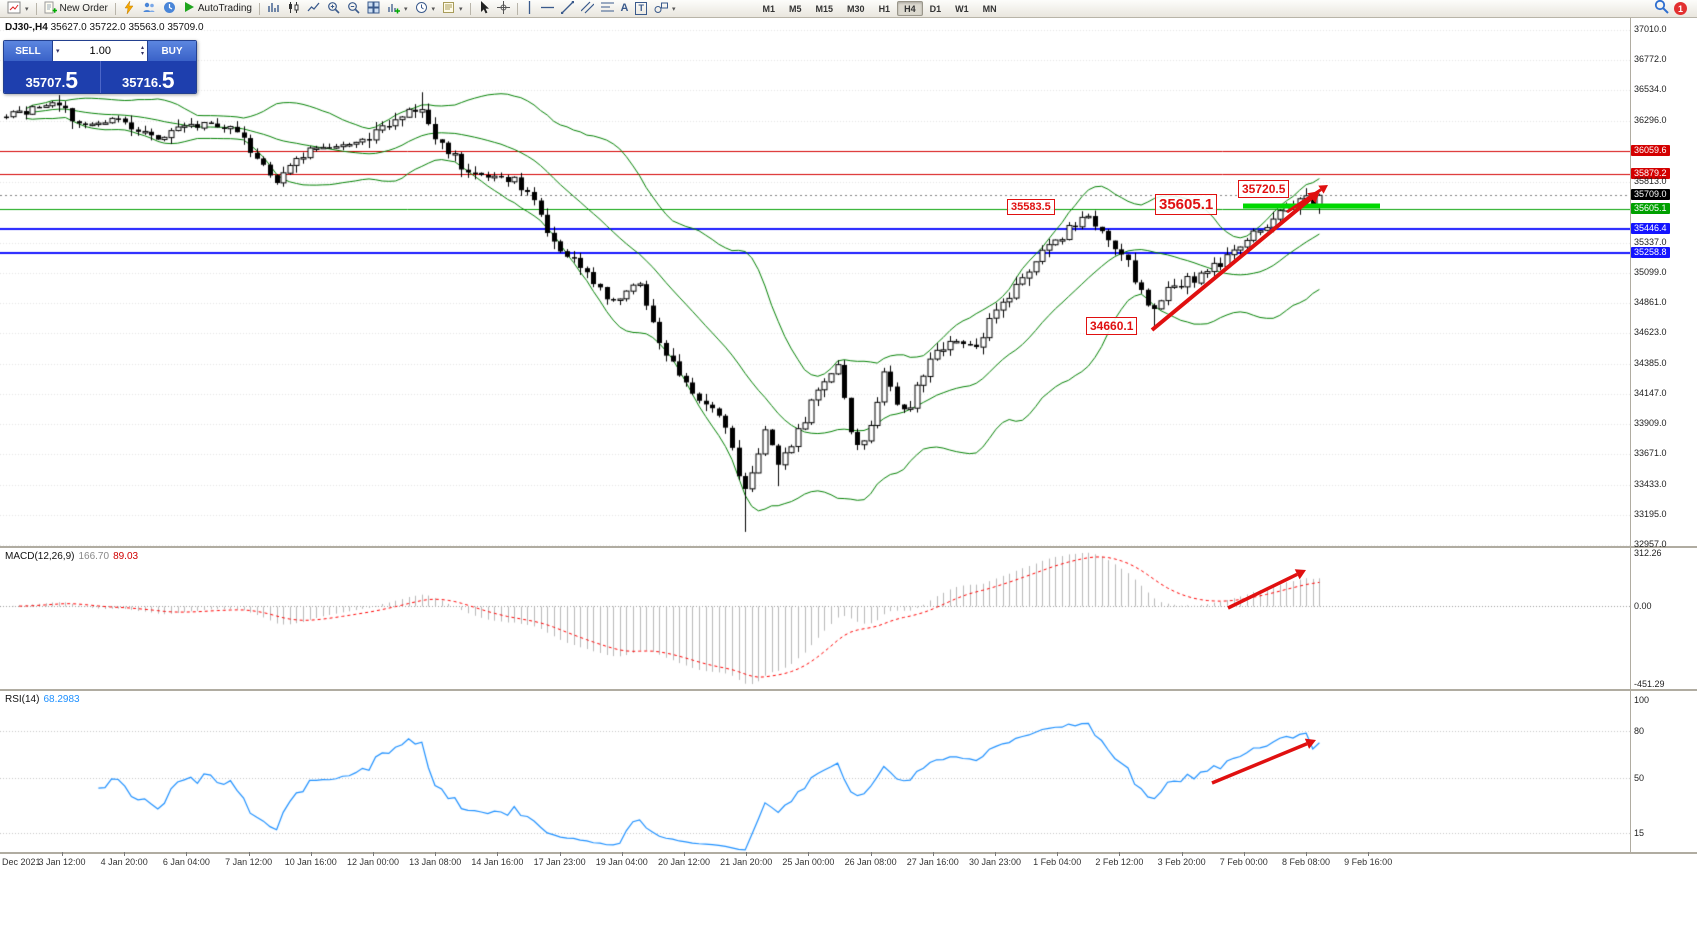 The height and width of the screenshot is (941, 1697). I want to click on volume-field: ▾ 1.00 ▴ ▾, so click(100, 51).